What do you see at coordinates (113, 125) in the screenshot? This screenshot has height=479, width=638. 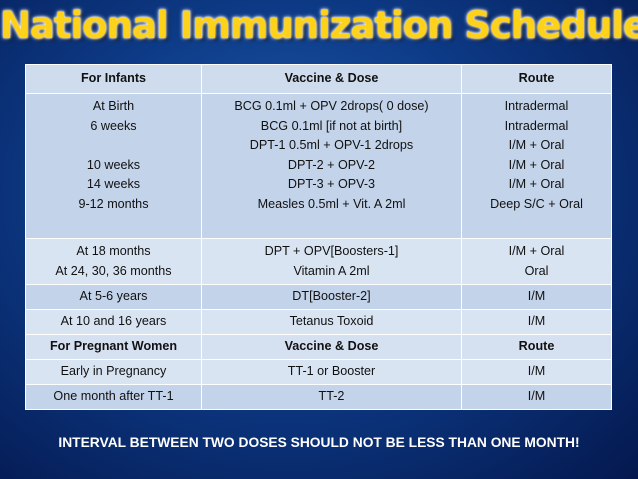 I see `age-line: 6 weeks` at bounding box center [113, 125].